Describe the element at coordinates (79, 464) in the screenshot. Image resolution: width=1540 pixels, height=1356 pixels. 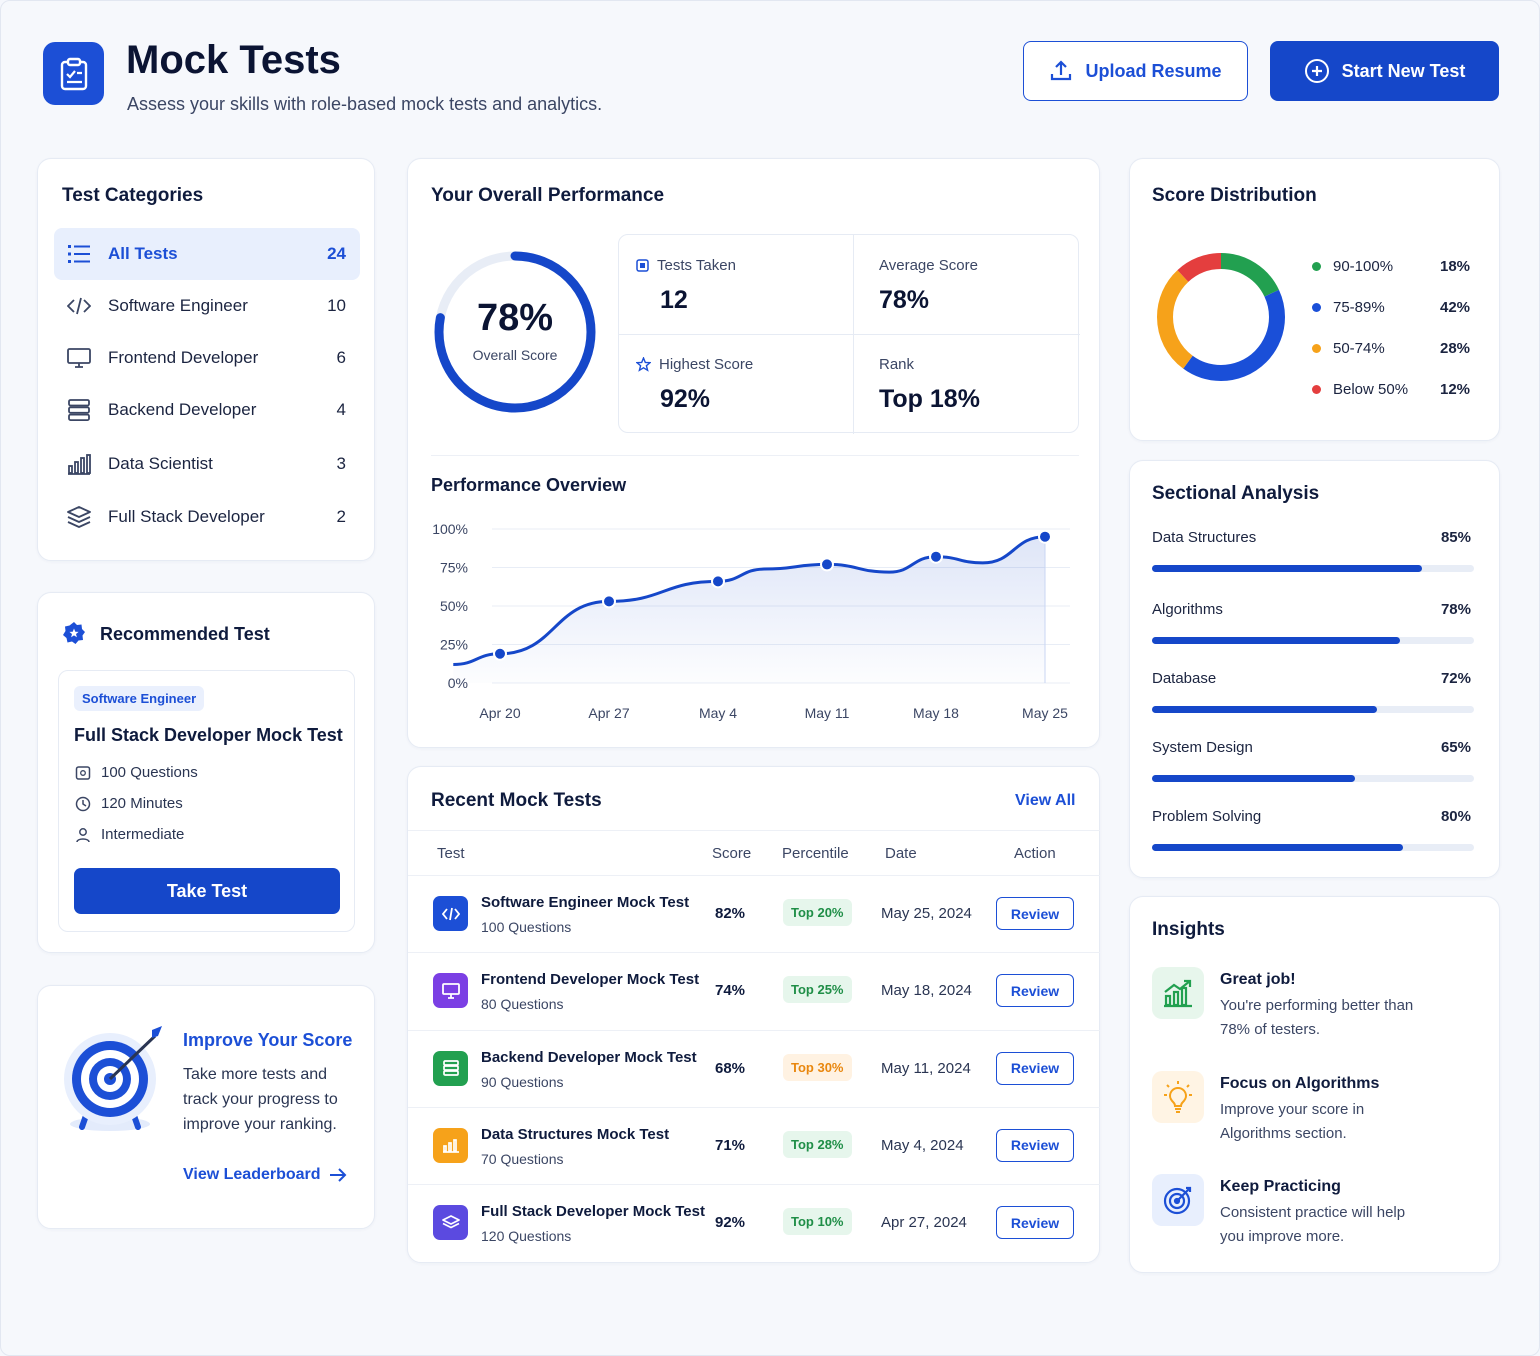
I see `bar-chart-icon` at that location.